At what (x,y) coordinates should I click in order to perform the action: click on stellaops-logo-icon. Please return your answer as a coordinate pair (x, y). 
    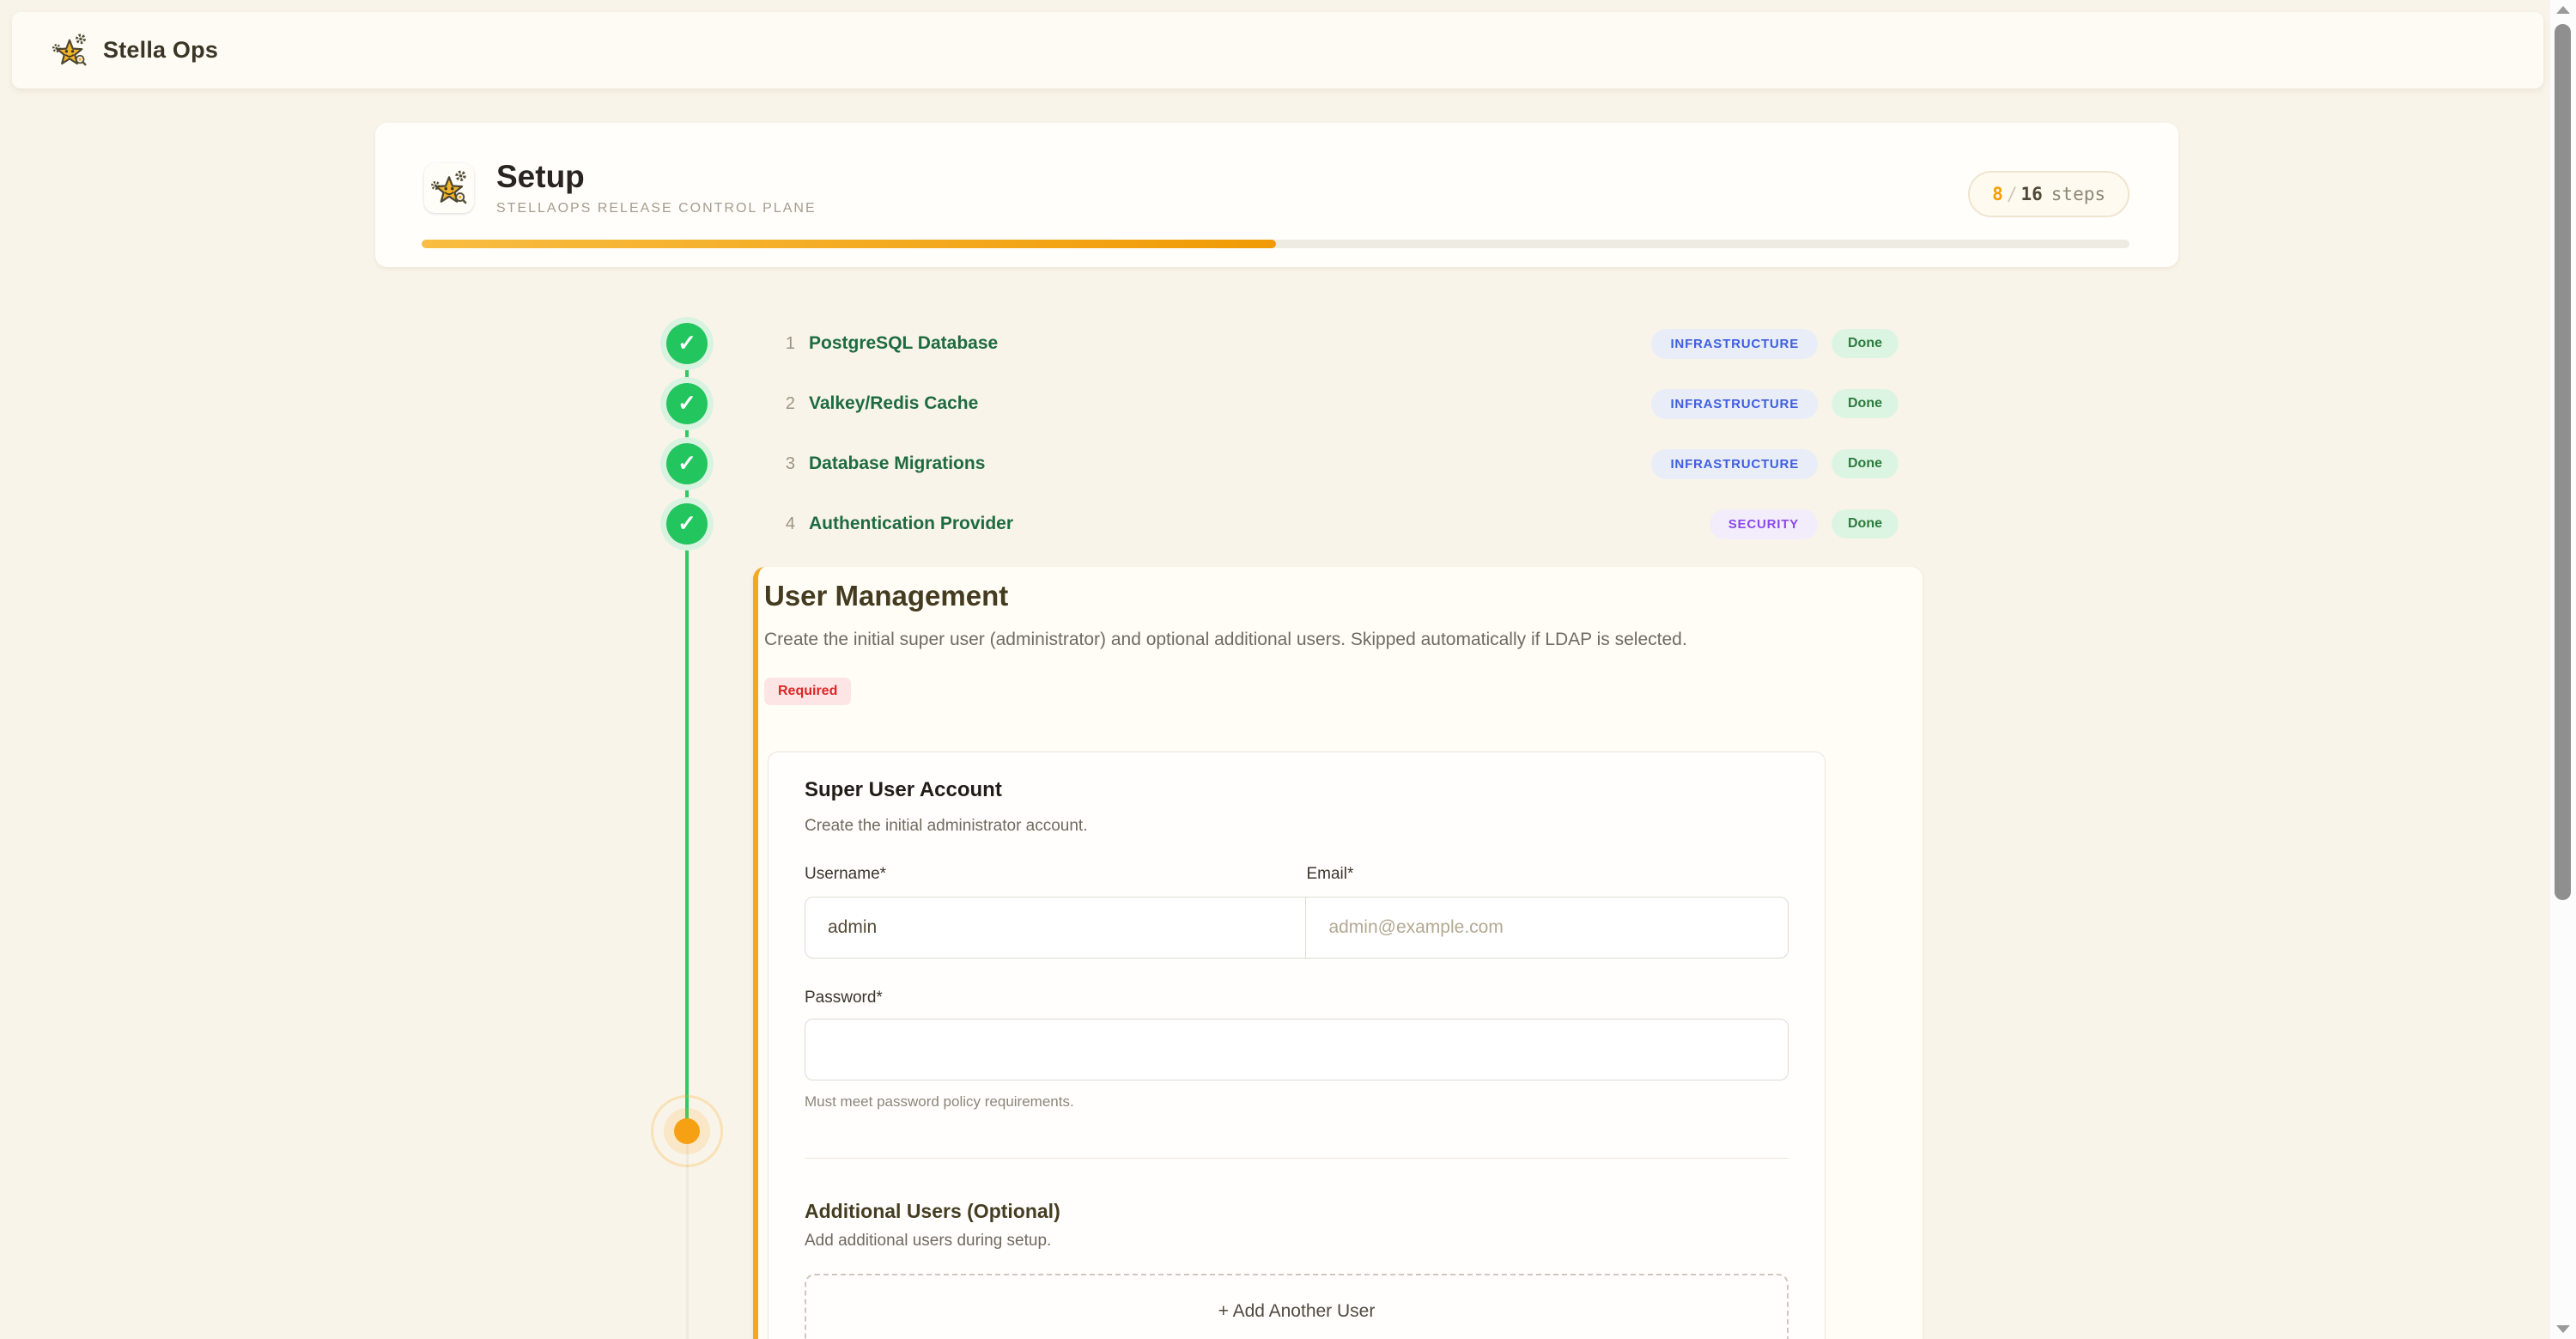
    Looking at the image, I should click on (69, 50).